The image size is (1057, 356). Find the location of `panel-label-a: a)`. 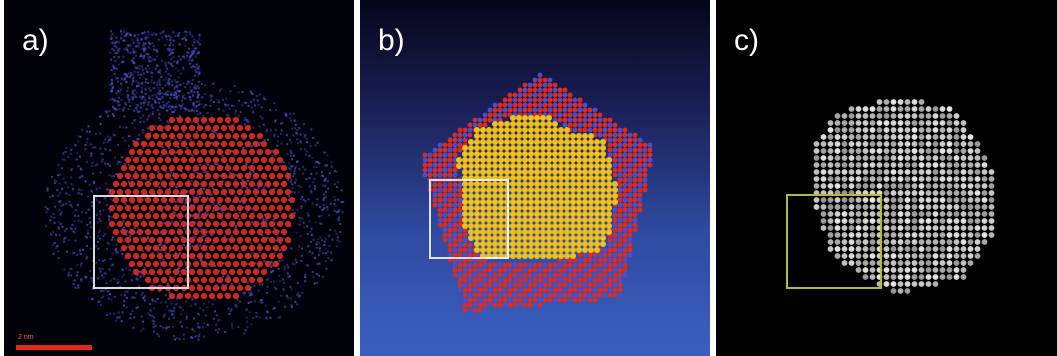

panel-label-a: a) is located at coordinates (35, 40).